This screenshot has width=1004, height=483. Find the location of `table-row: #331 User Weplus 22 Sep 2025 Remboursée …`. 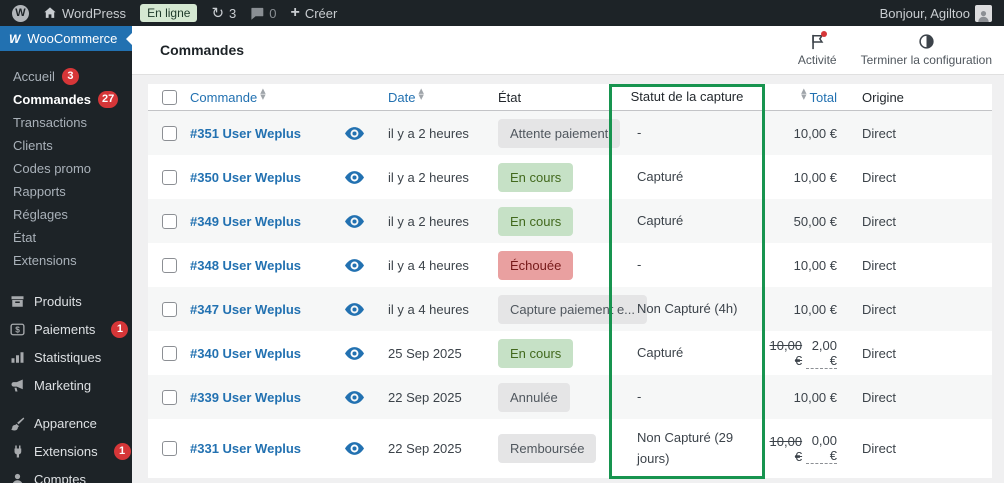

table-row: #331 User Weplus 22 Sep 2025 Remboursée … is located at coordinates (570, 448).